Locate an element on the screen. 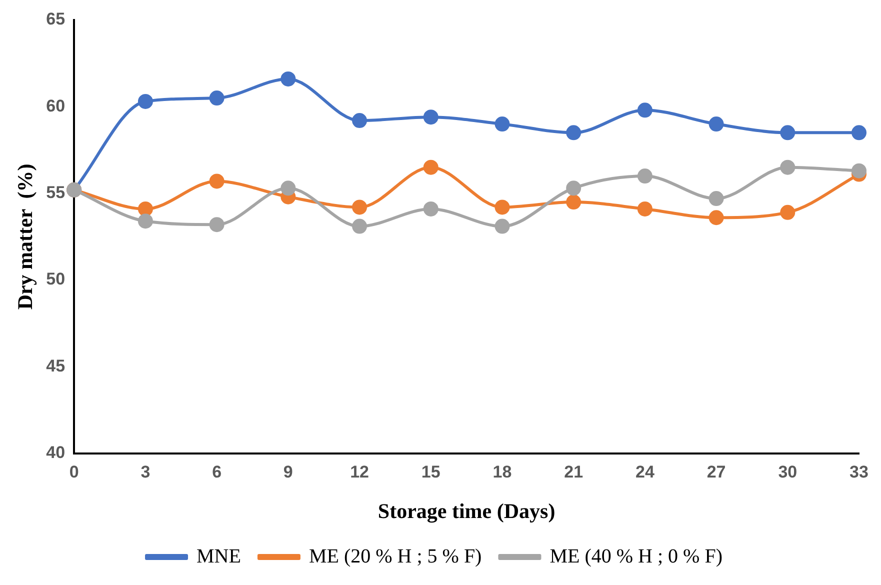 The image size is (881, 585). y-tick-label: 55 is located at coordinates (56, 192).